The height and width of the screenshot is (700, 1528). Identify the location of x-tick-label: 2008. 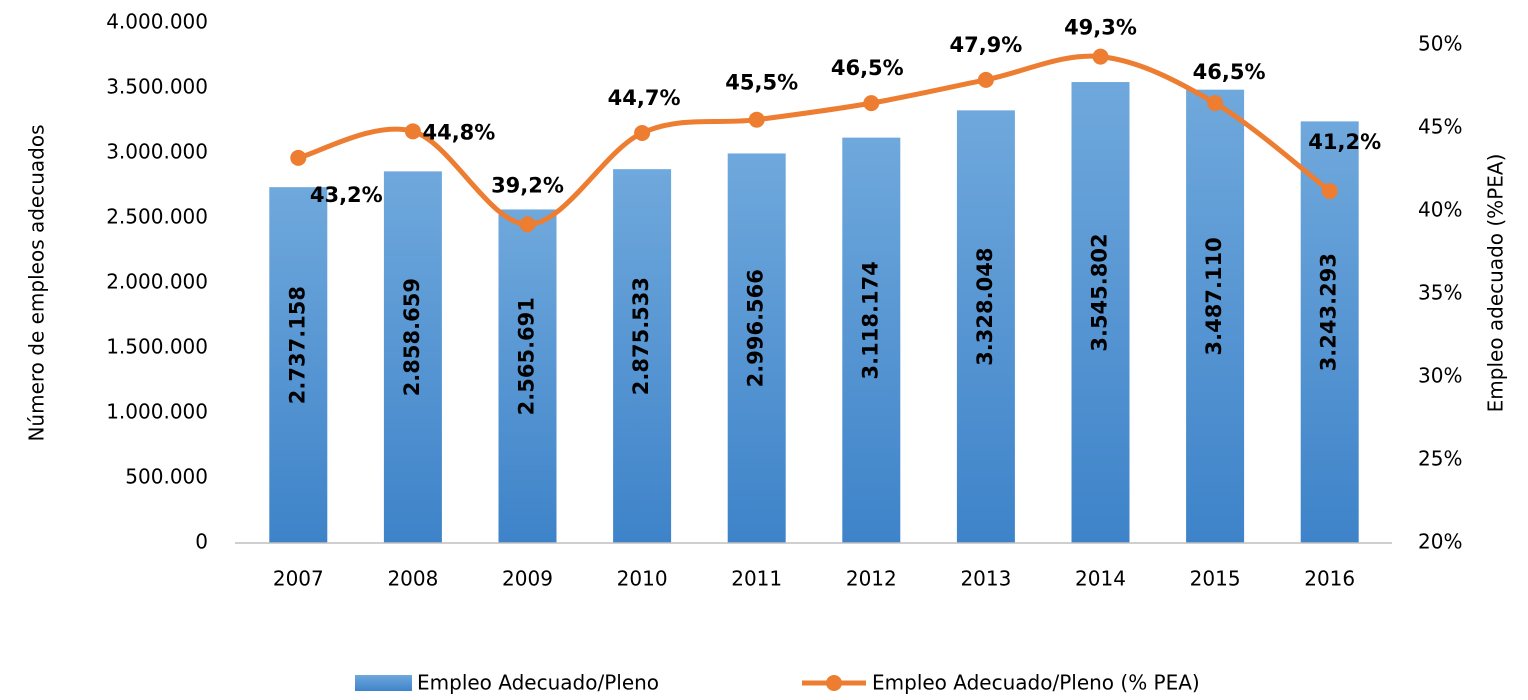
(412, 579).